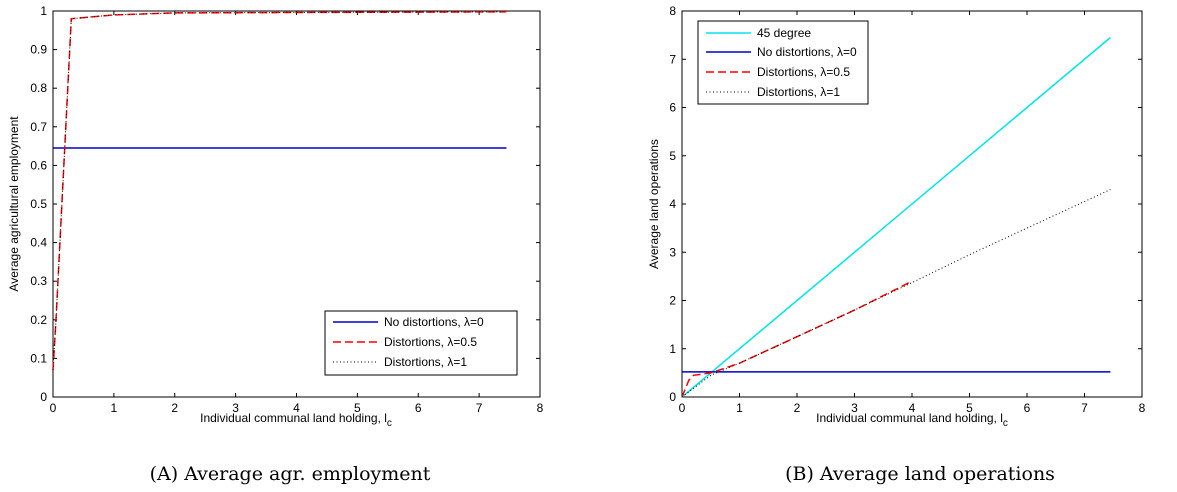 The width and height of the screenshot is (1177, 492). Describe the element at coordinates (672, 252) in the screenshot. I see `y-tick-label: 3` at that location.